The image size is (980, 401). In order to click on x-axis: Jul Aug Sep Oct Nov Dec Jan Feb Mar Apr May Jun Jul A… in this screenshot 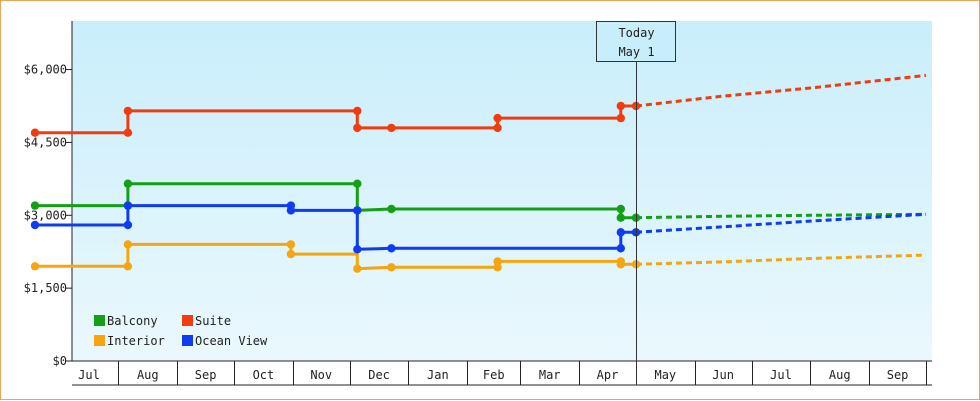, I will do `click(502, 373)`.